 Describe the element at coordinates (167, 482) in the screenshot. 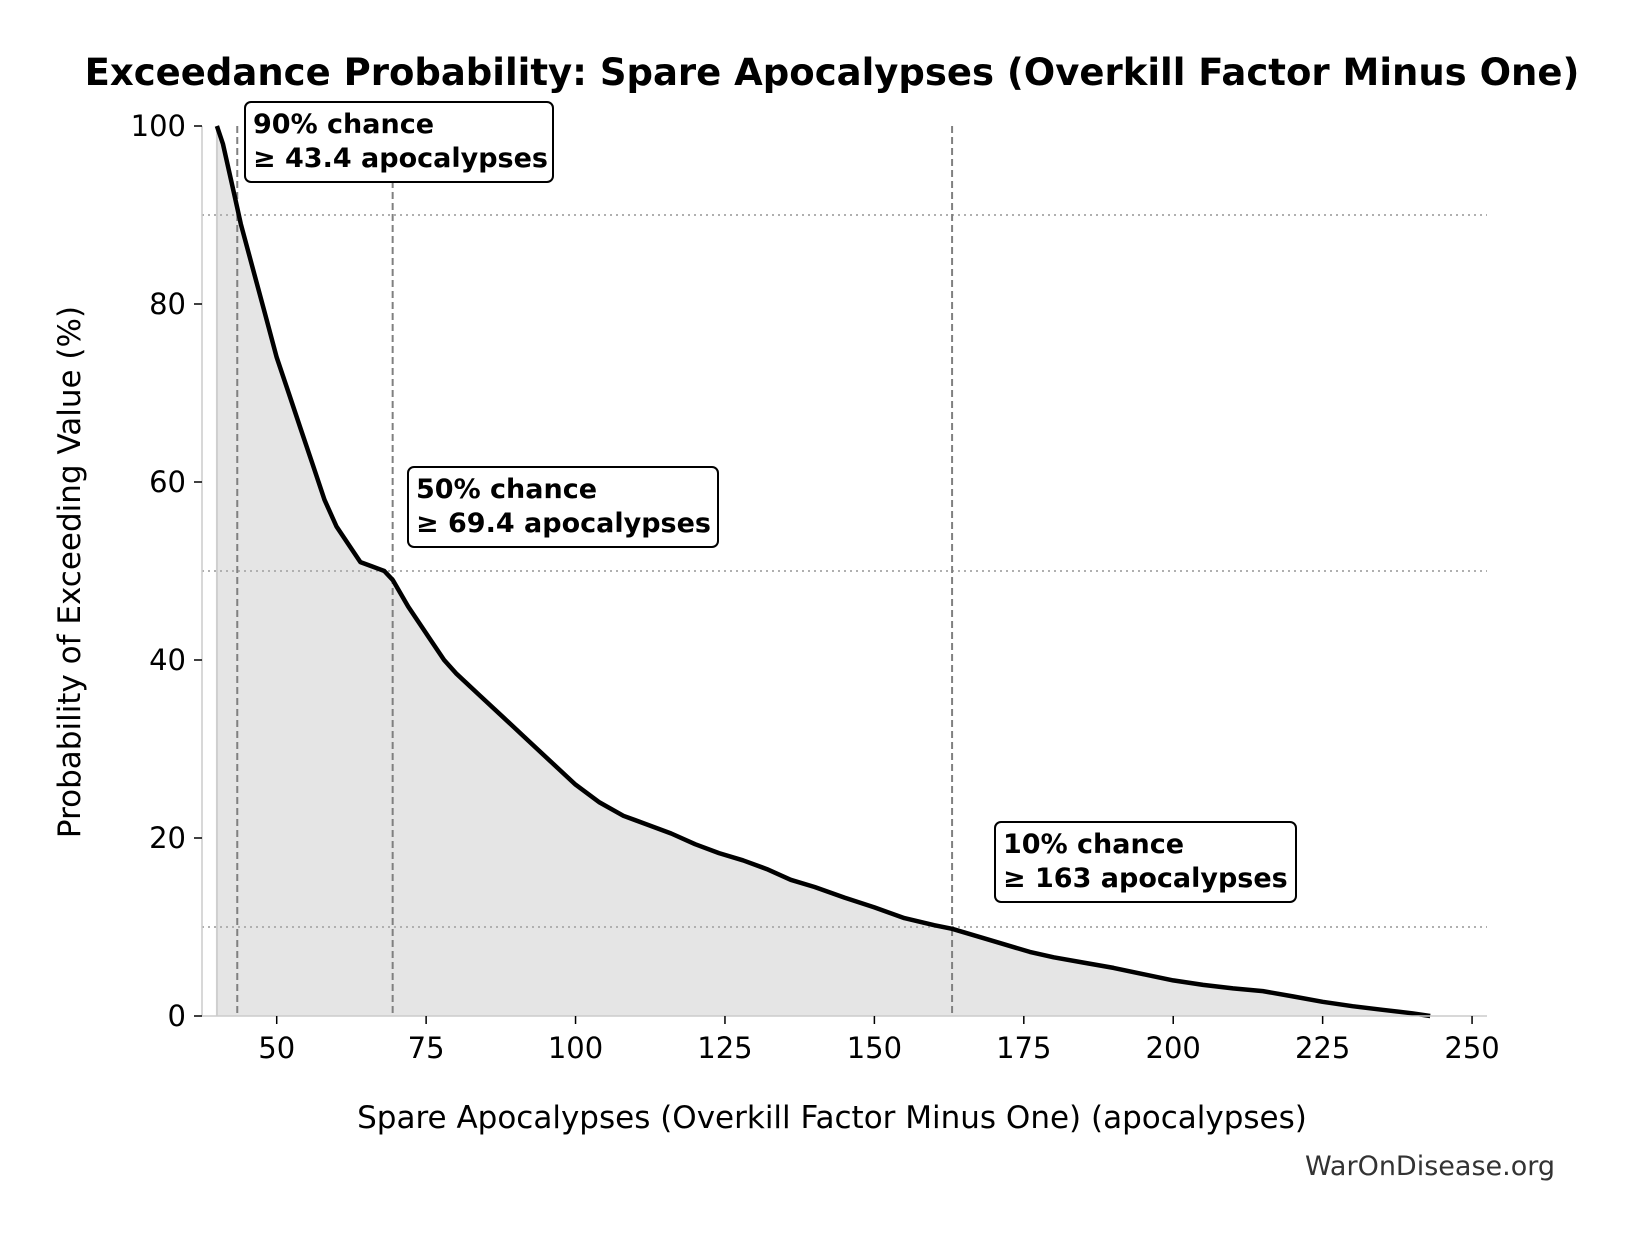

I see `y-tick-label: 60` at that location.